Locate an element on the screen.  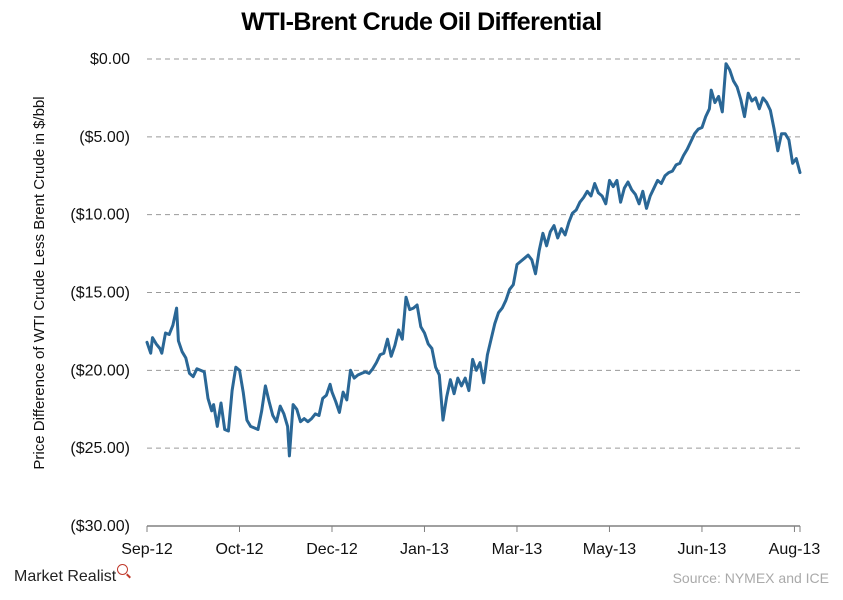
x-tick-label: Mar-13 is located at coordinates (517, 549).